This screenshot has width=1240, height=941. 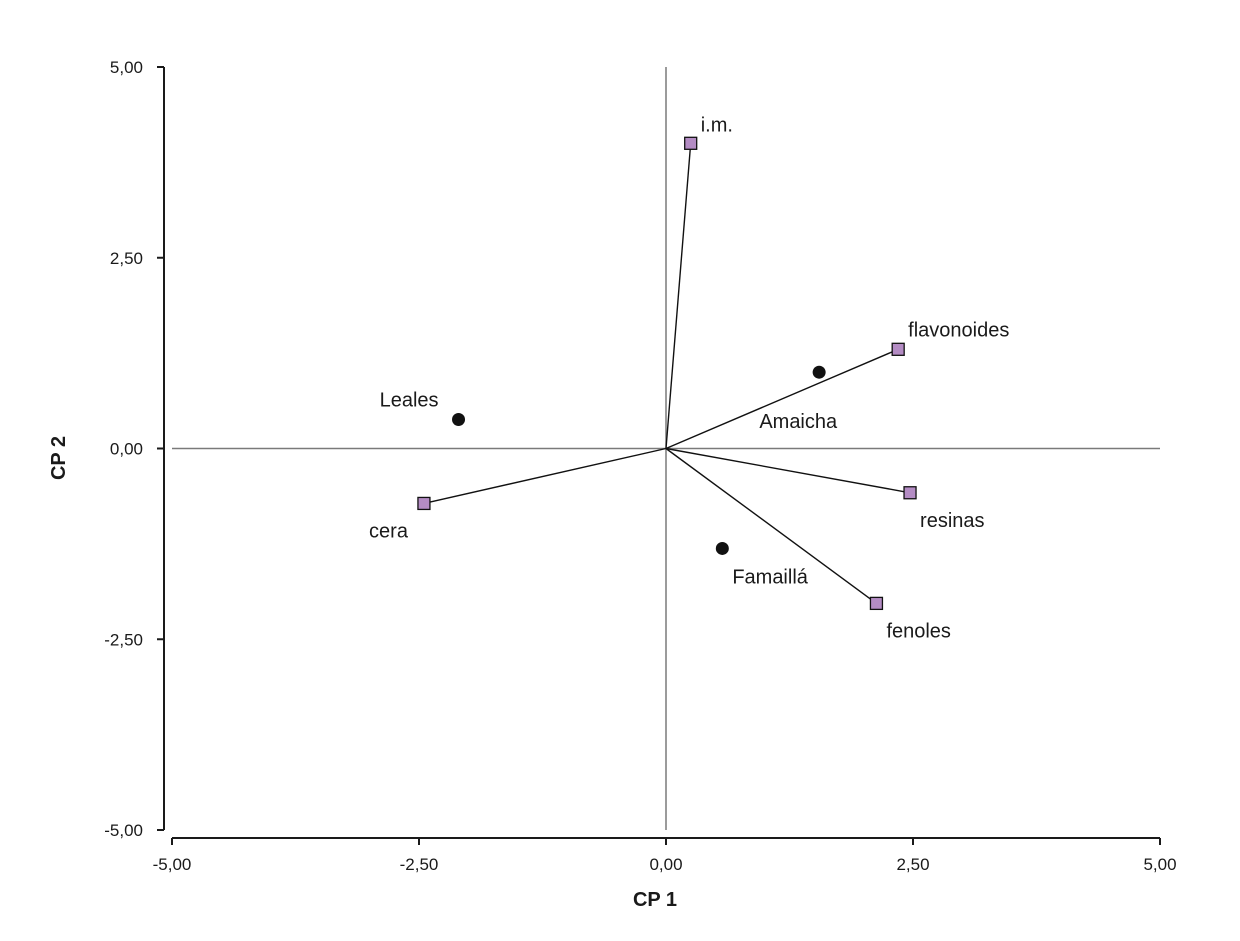 I want to click on x-tick-label: 5,00, so click(x=1159, y=864).